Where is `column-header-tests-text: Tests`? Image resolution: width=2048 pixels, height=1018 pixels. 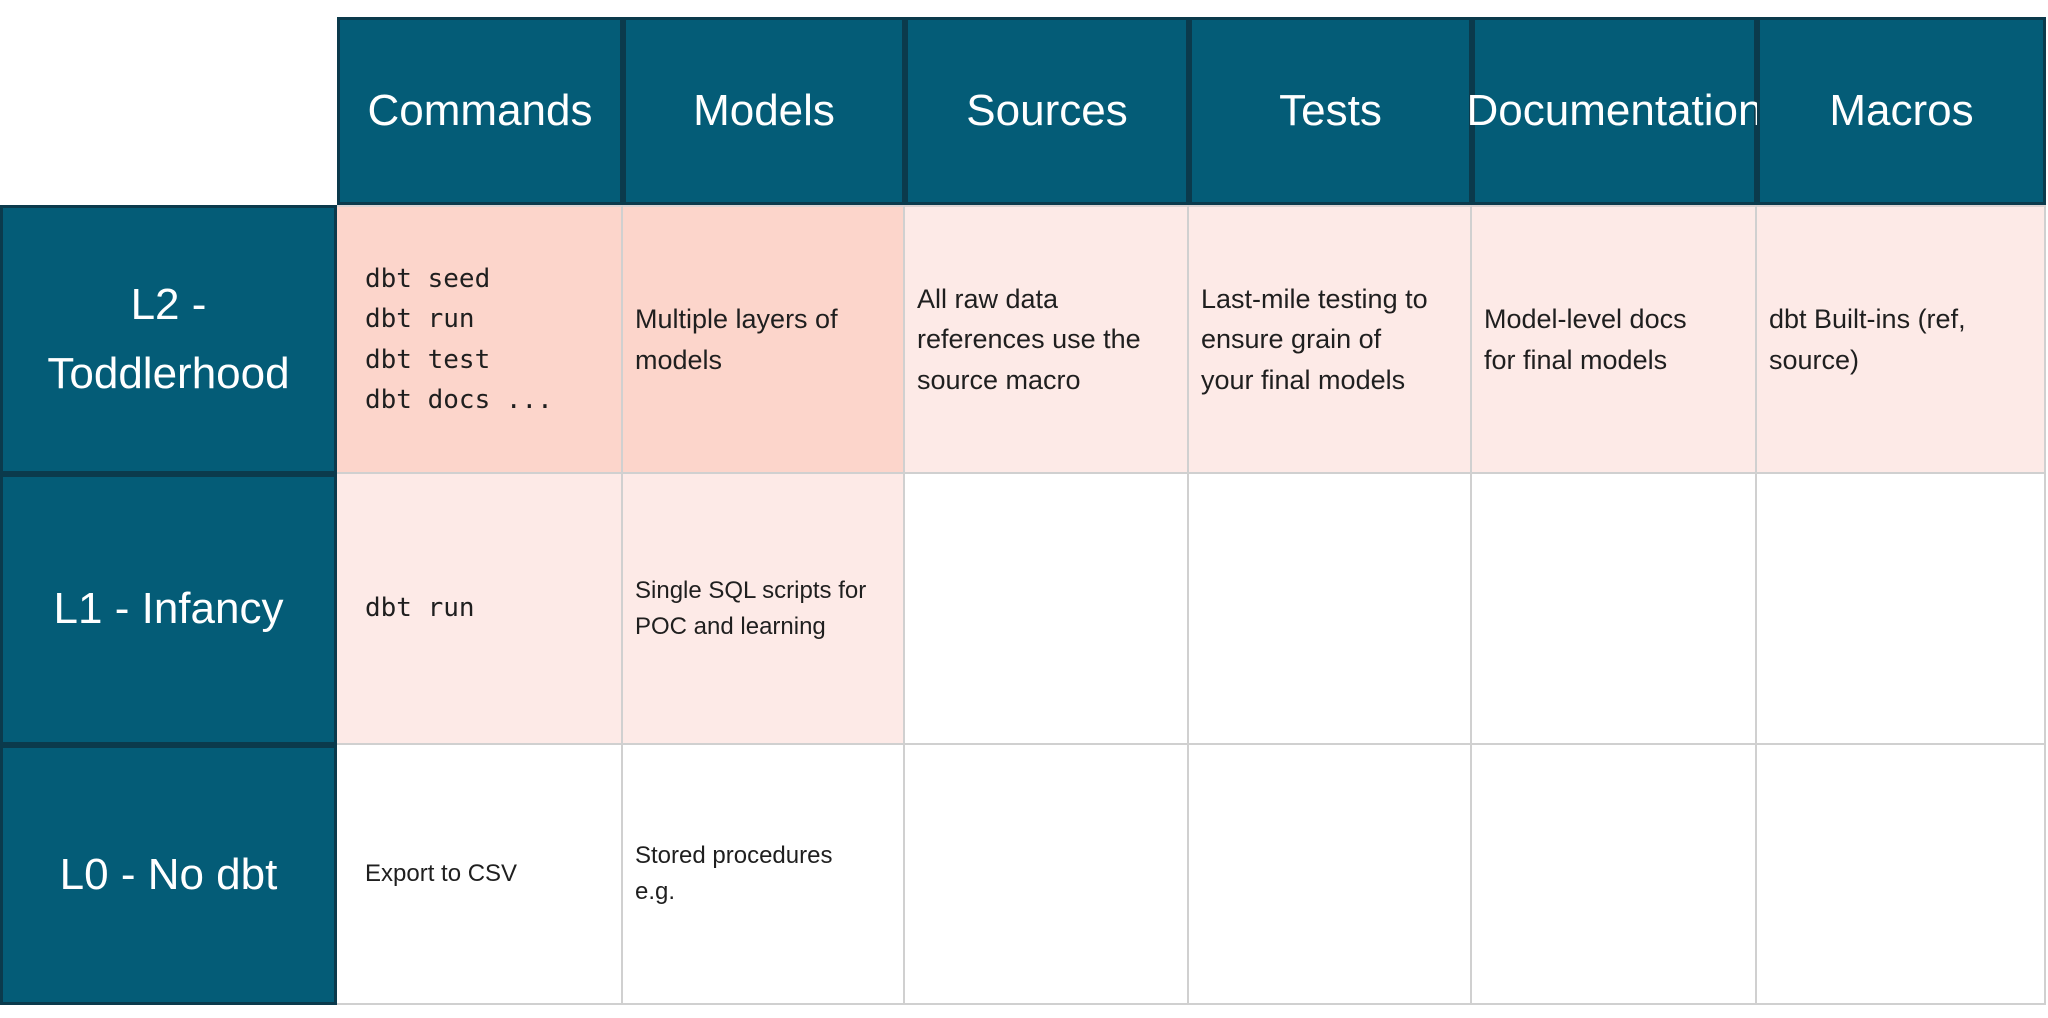 column-header-tests-text: Tests is located at coordinates (1330, 110).